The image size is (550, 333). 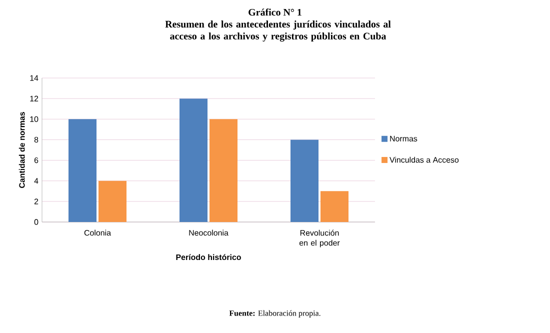 I want to click on chart-title: Gráfico N° 1, so click(x=275, y=12).